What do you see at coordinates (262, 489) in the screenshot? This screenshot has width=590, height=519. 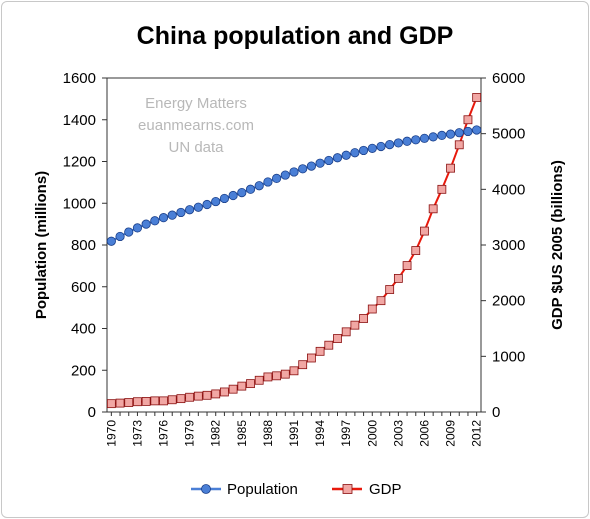 I see `legend-population-label: Population` at bounding box center [262, 489].